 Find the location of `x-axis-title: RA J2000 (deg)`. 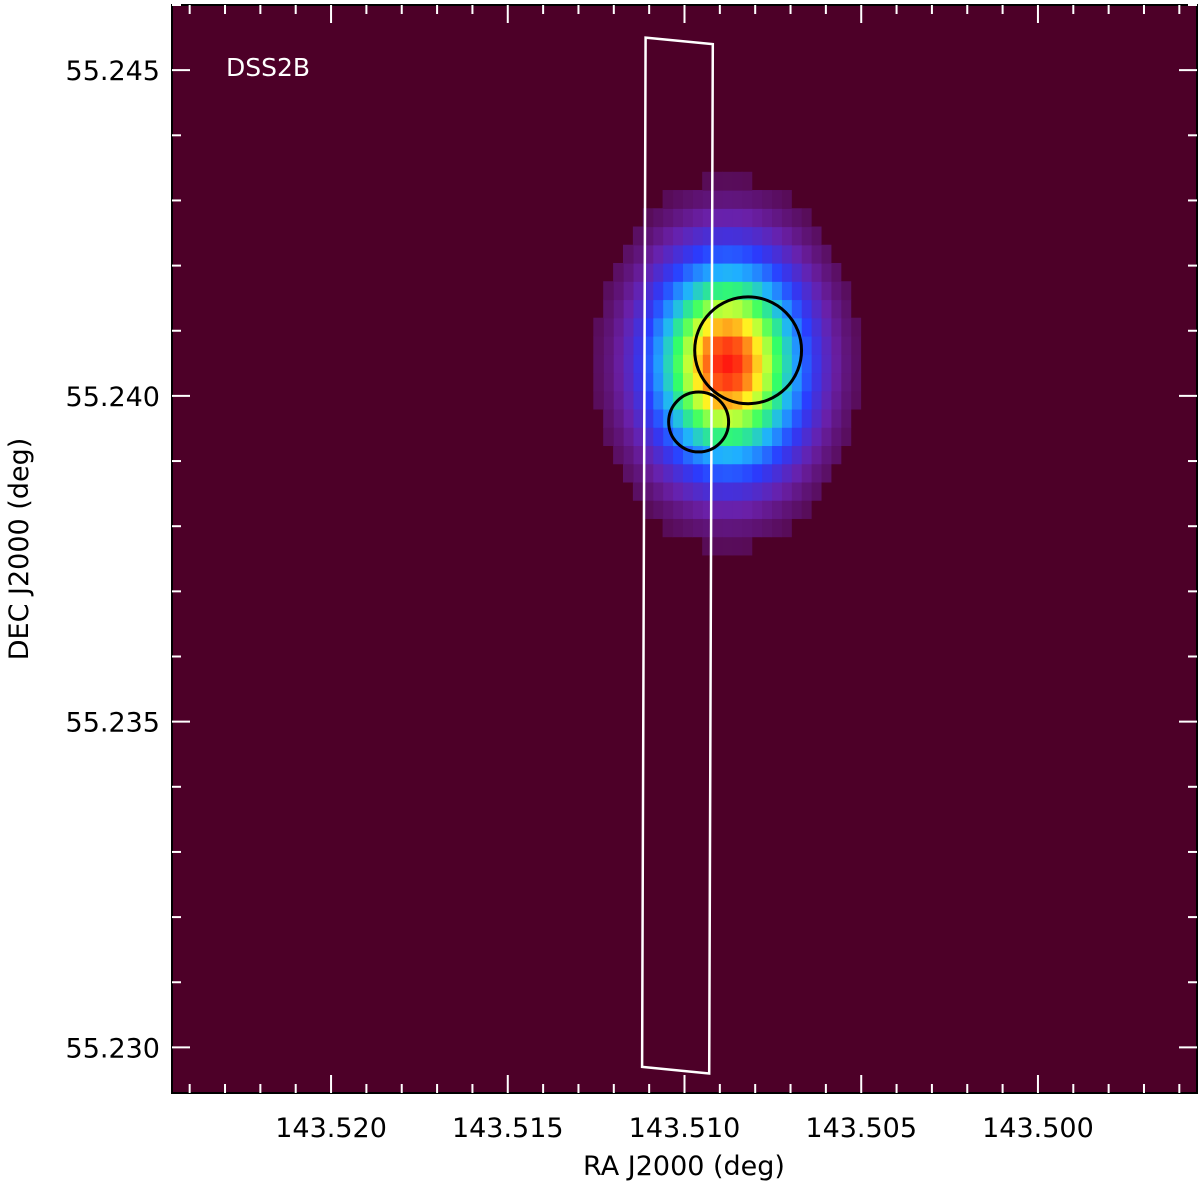

x-axis-title: RA J2000 (deg) is located at coordinates (684, 1166).